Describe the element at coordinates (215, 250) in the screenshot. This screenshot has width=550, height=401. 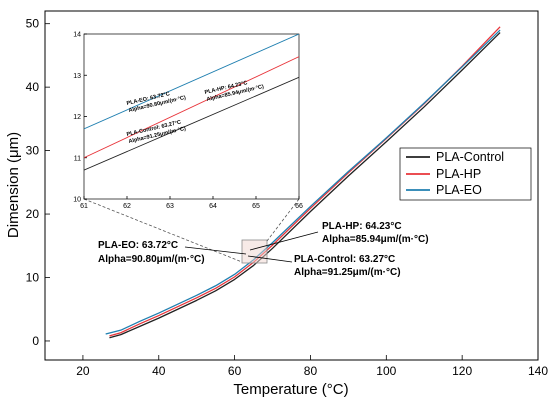
I see `annotation-pointer-eo` at that location.